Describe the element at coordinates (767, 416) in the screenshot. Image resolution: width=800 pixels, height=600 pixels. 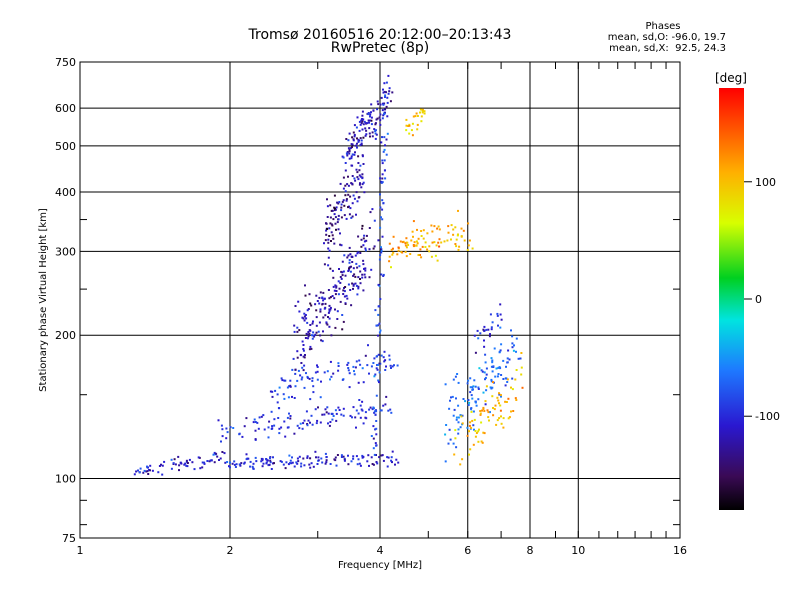
I see `colorbar-tick-label: -100` at that location.